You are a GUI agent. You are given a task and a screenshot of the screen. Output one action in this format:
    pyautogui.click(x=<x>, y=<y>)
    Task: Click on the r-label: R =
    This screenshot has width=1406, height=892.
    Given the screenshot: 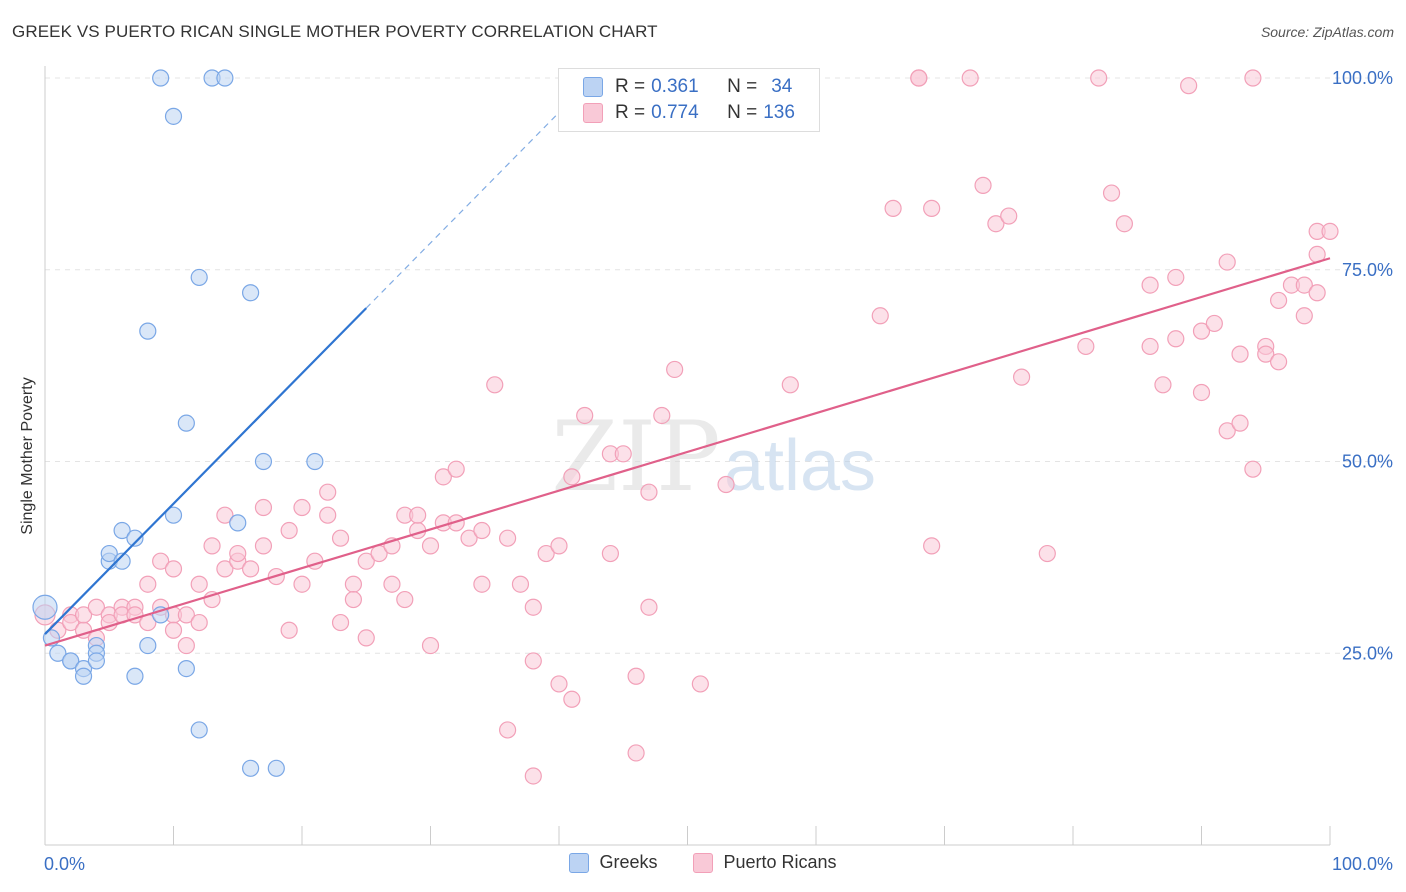 What is the action you would take?
    pyautogui.click(x=630, y=86)
    